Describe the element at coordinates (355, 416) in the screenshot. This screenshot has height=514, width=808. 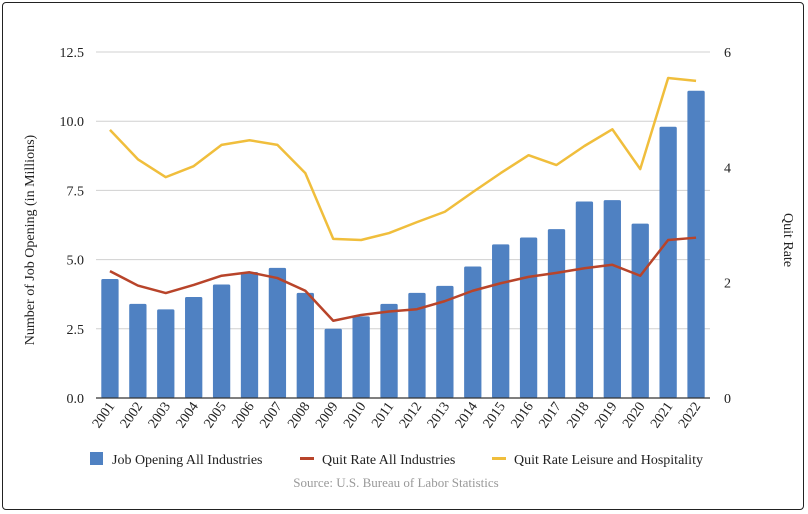
I see `x-tick-label: 2010` at that location.